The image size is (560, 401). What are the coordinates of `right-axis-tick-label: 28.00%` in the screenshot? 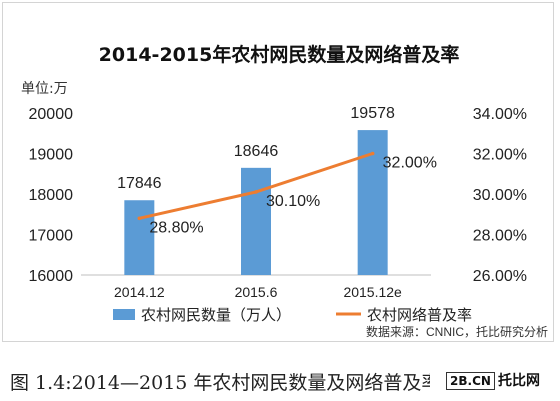 It's located at (500, 236).